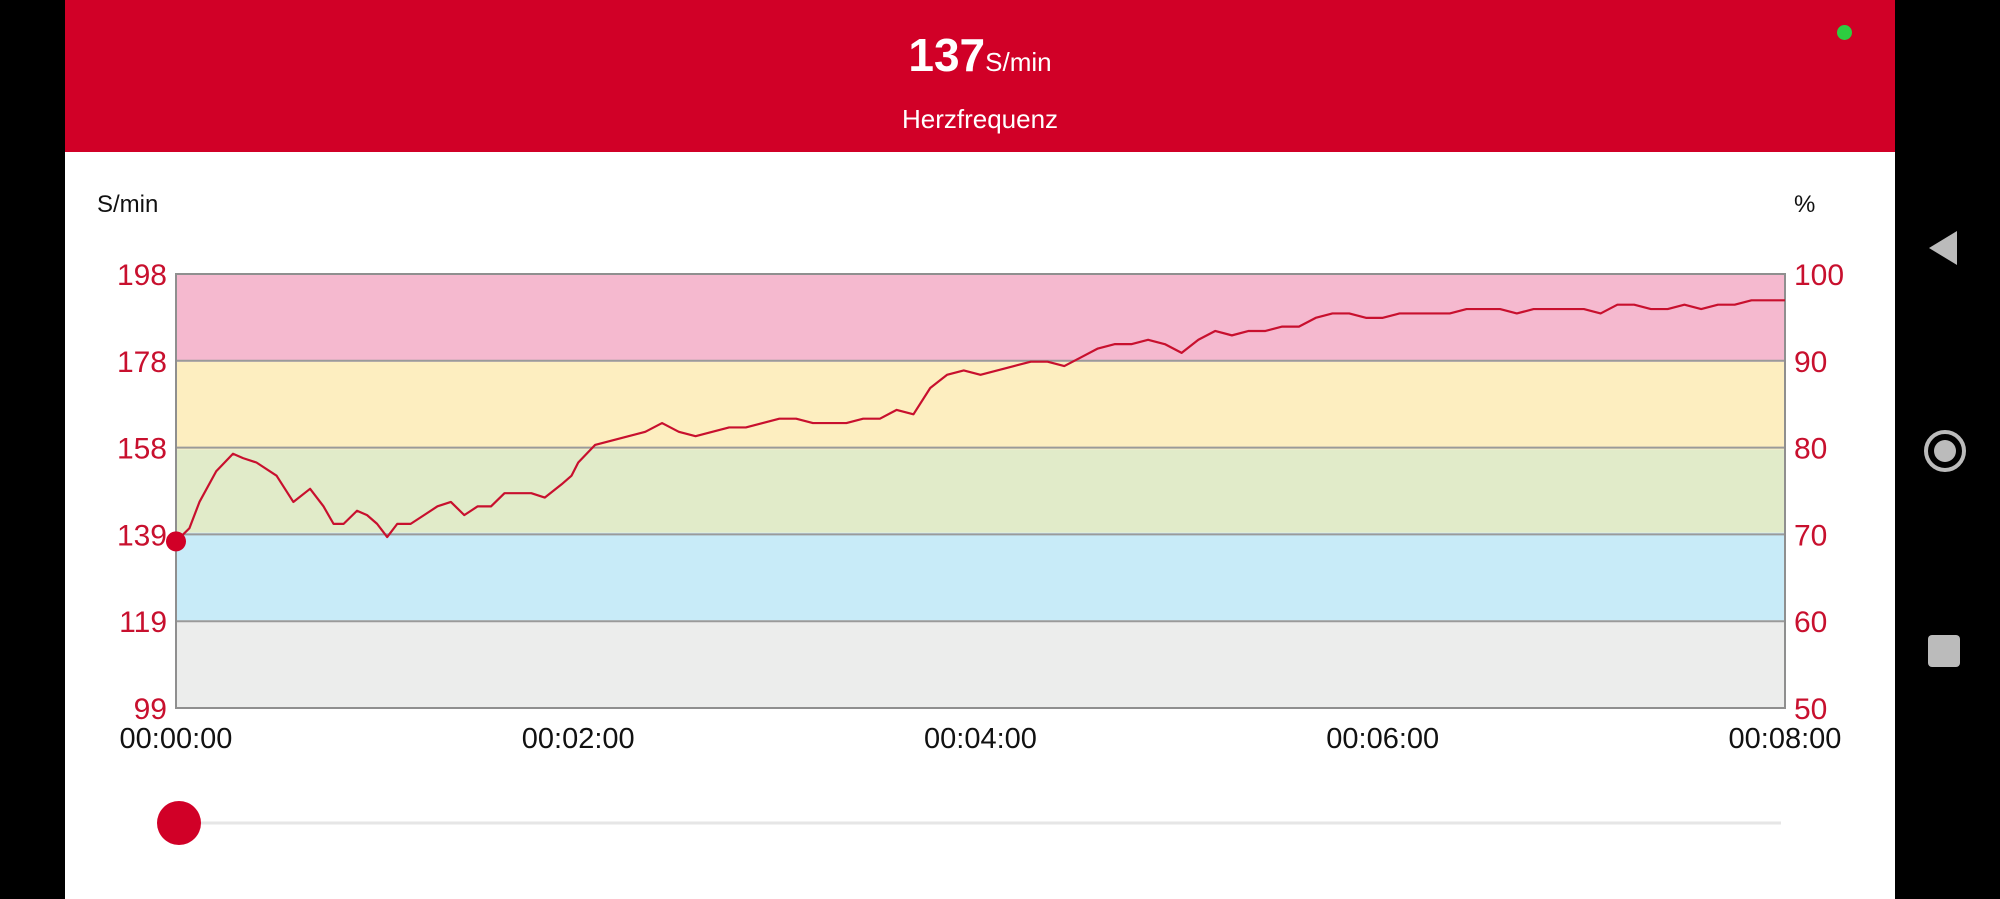  What do you see at coordinates (980, 119) in the screenshot?
I see `heart-rate-label: Herzfrequenz` at bounding box center [980, 119].